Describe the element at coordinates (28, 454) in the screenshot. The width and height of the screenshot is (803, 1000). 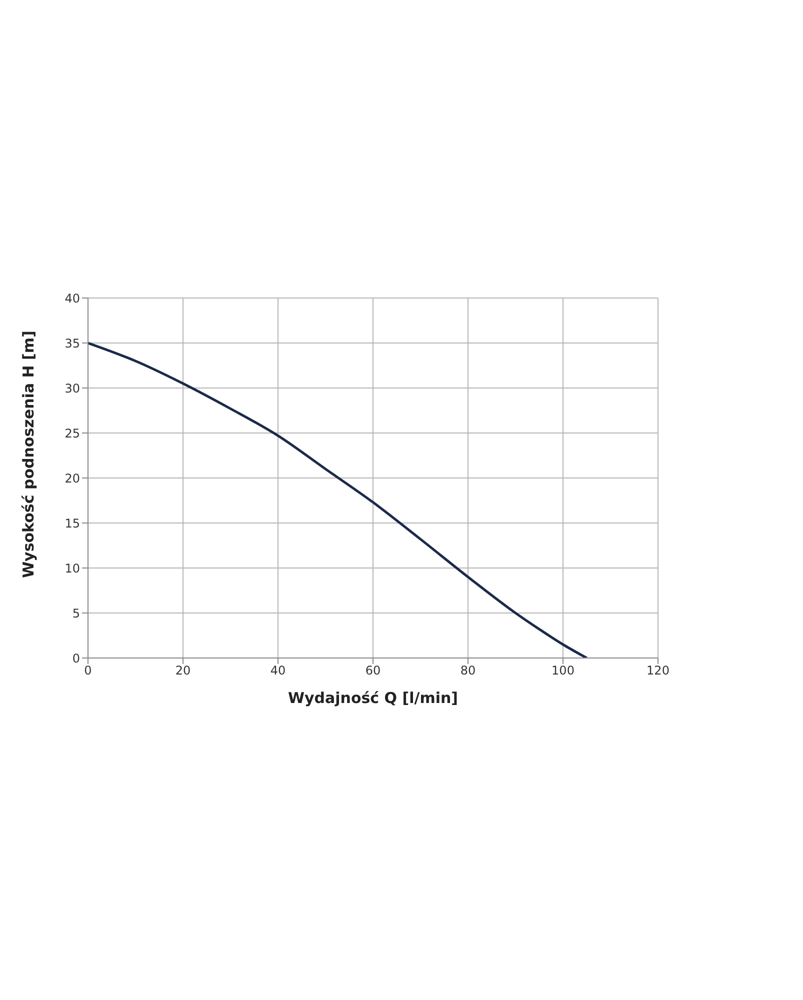
I see `y-axis-title: Wysokość podnoszenia H [m]` at that location.